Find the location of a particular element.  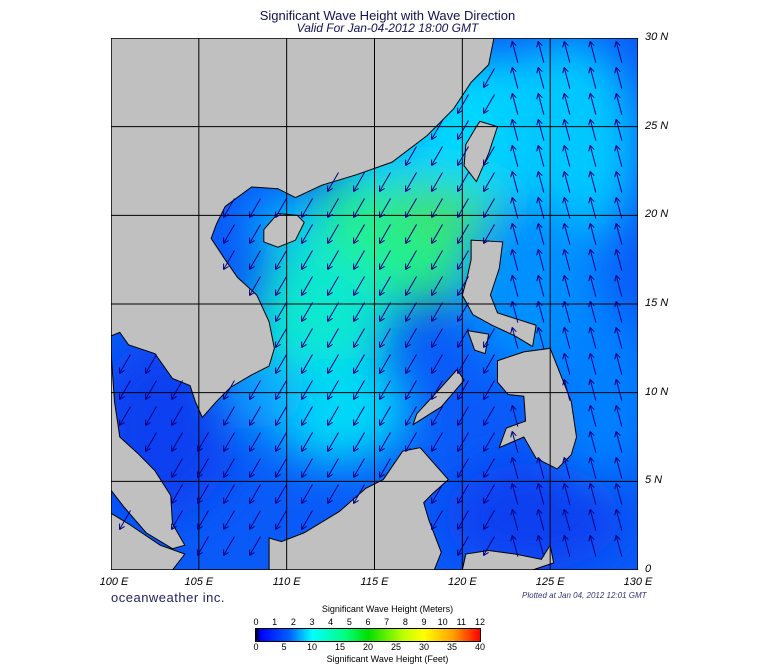

colorbar-tick-meters: 6 is located at coordinates (368, 622).